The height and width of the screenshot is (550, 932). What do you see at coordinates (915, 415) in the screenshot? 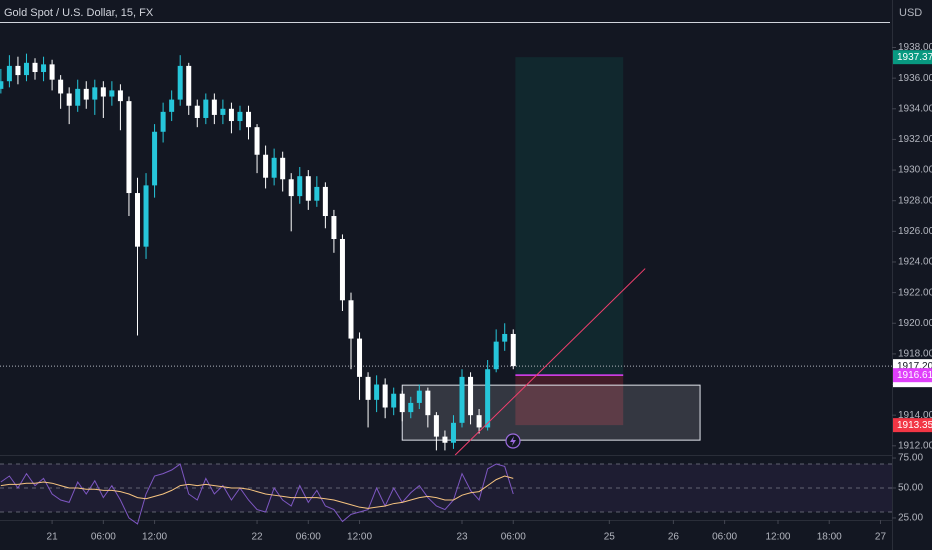
I see `y-tick-label: 1914.00` at bounding box center [915, 415].